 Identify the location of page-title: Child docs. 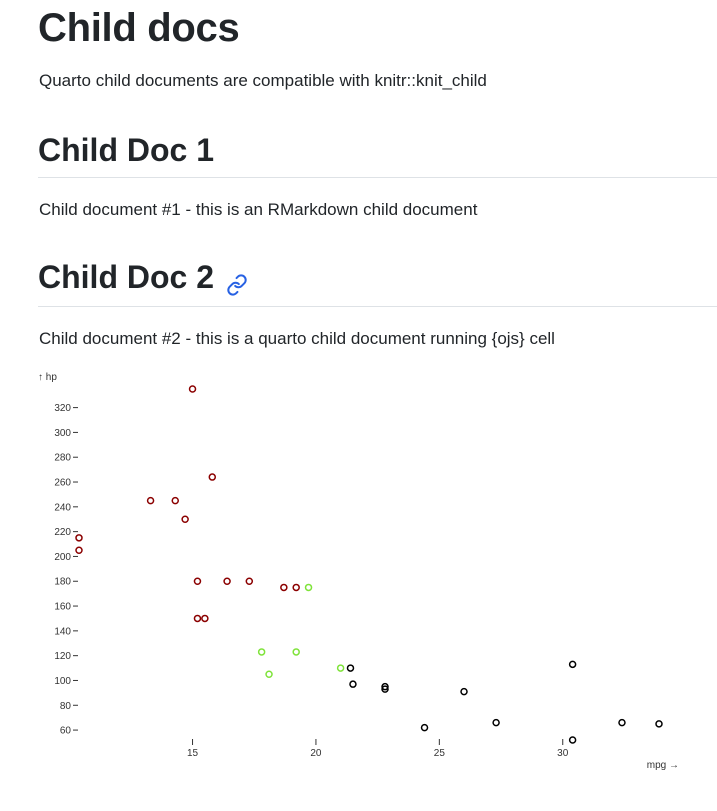
(139, 28).